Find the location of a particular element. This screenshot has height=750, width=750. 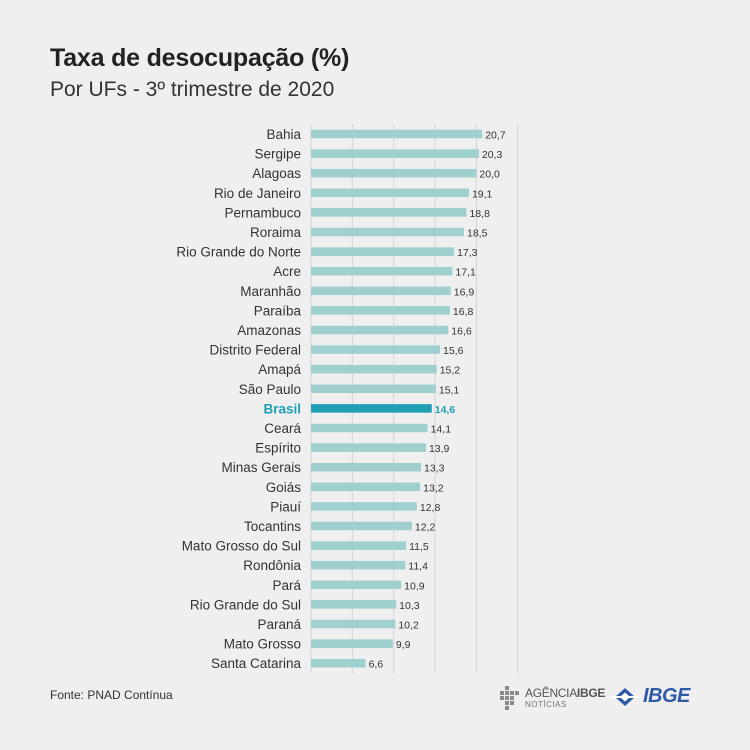

value-label: 18,8 is located at coordinates (479, 214).